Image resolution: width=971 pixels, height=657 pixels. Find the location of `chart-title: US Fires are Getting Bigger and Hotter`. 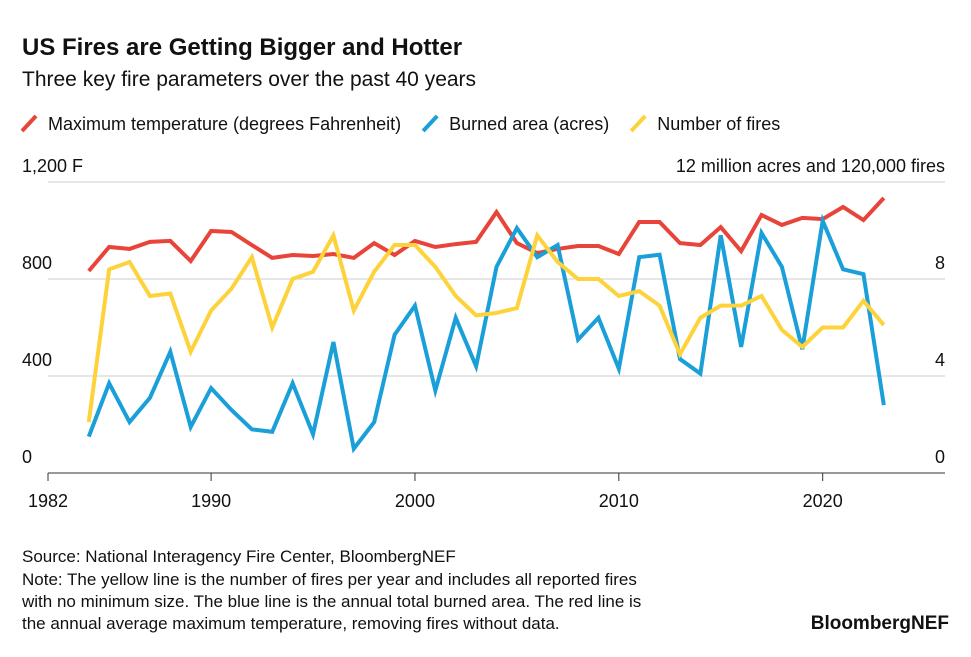

chart-title: US Fires are Getting Bigger and Hotter is located at coordinates (242, 47).